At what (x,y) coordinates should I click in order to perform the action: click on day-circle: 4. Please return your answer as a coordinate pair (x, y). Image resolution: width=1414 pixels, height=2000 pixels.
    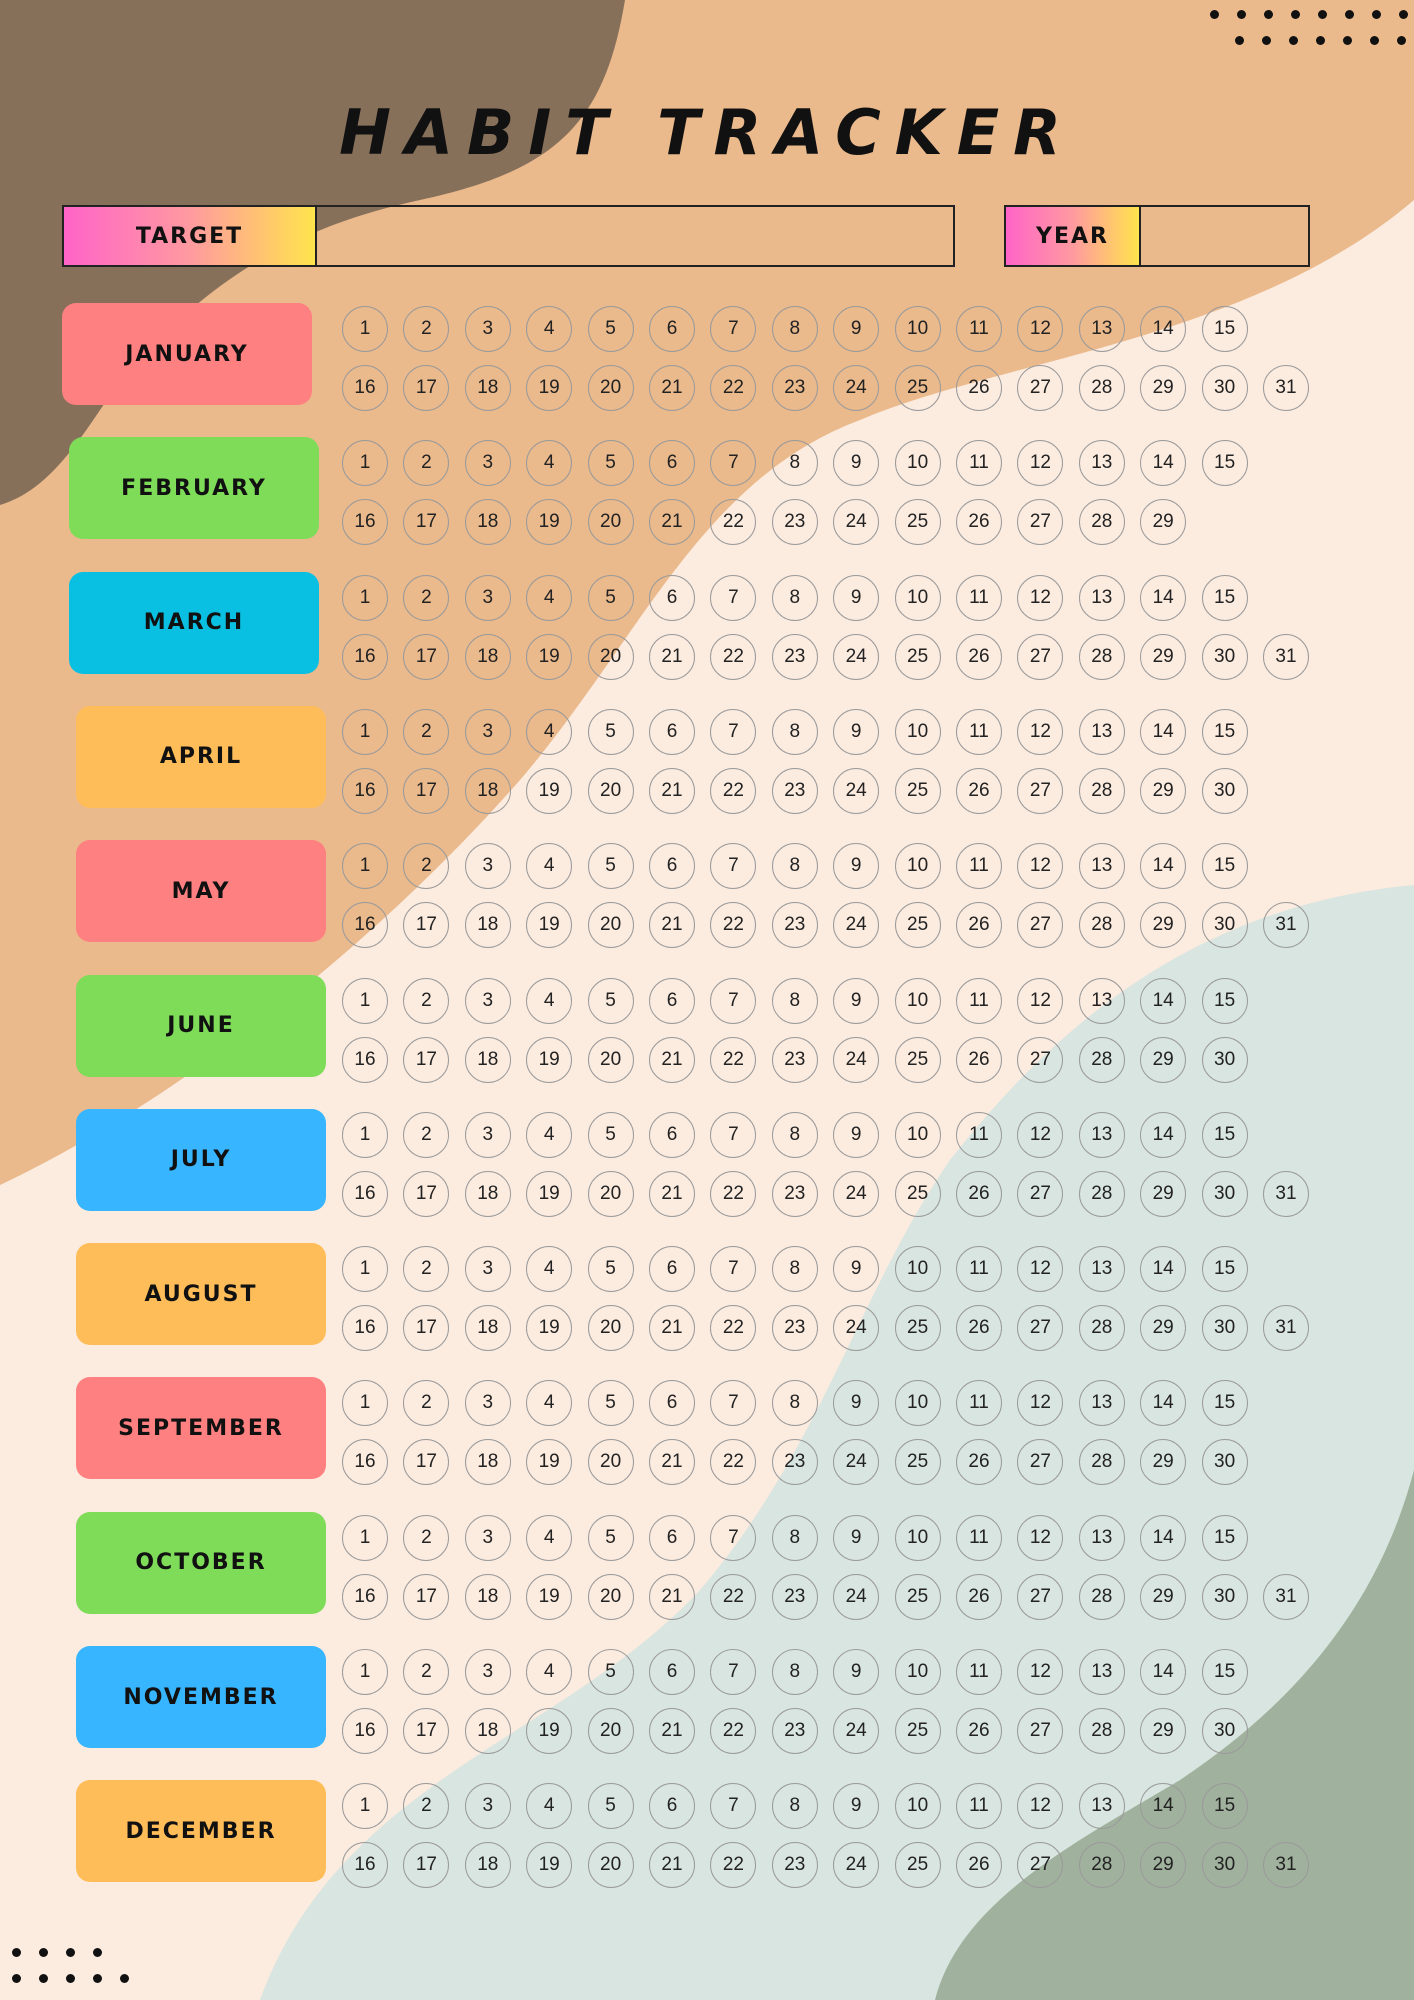
    Looking at the image, I should click on (549, 731).